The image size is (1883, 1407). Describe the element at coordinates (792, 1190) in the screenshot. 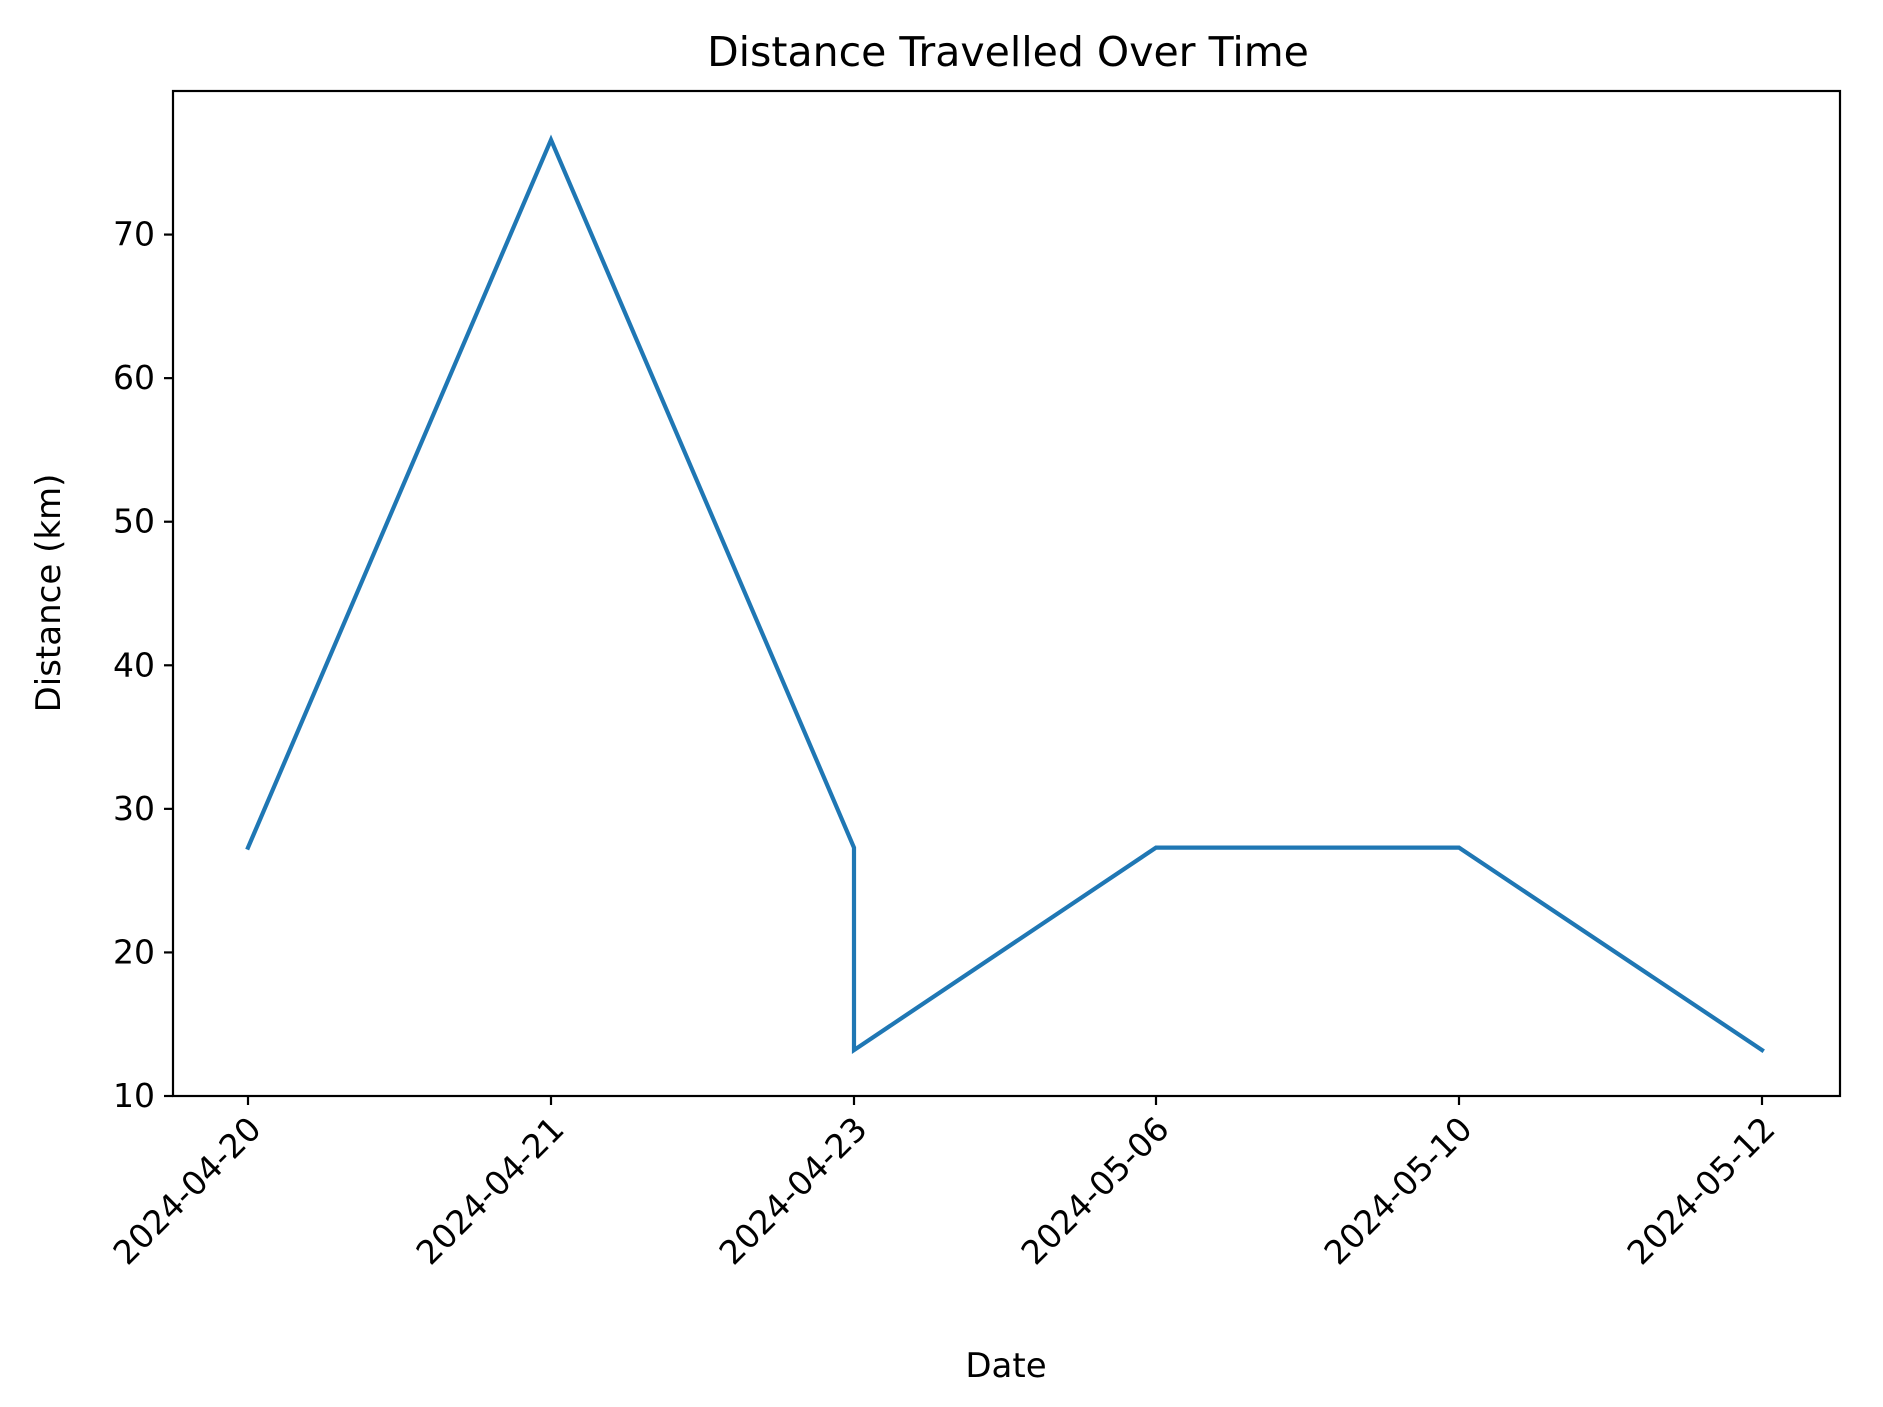

I see `x-tick-label: 2024-04-23` at that location.